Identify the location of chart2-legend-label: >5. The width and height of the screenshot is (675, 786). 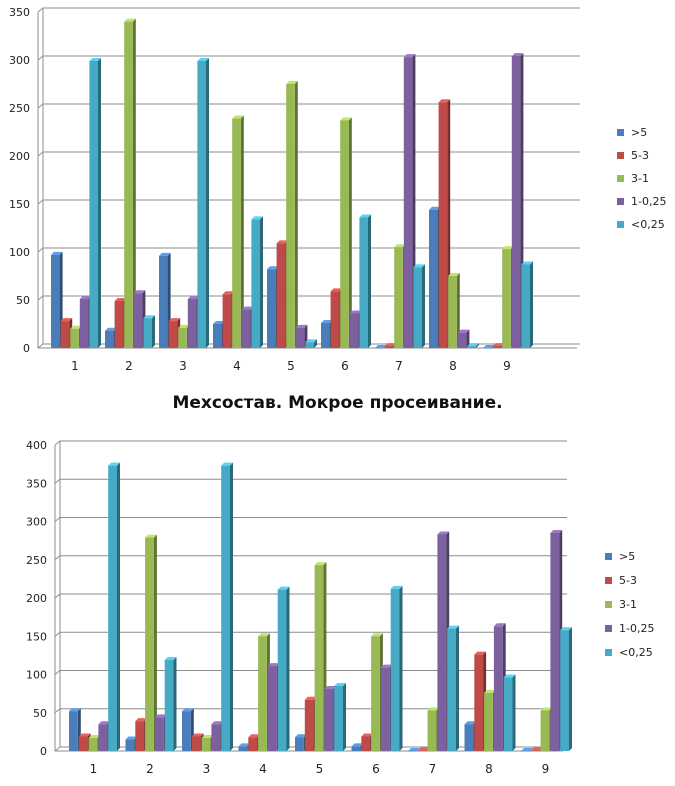
(627, 556).